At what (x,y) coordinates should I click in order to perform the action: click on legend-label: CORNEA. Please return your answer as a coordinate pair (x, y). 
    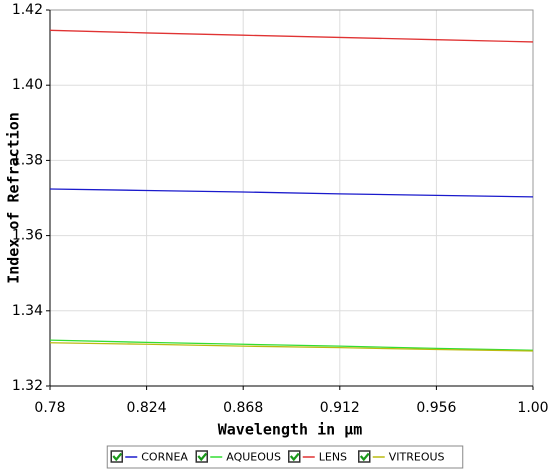
    Looking at the image, I should click on (164, 457).